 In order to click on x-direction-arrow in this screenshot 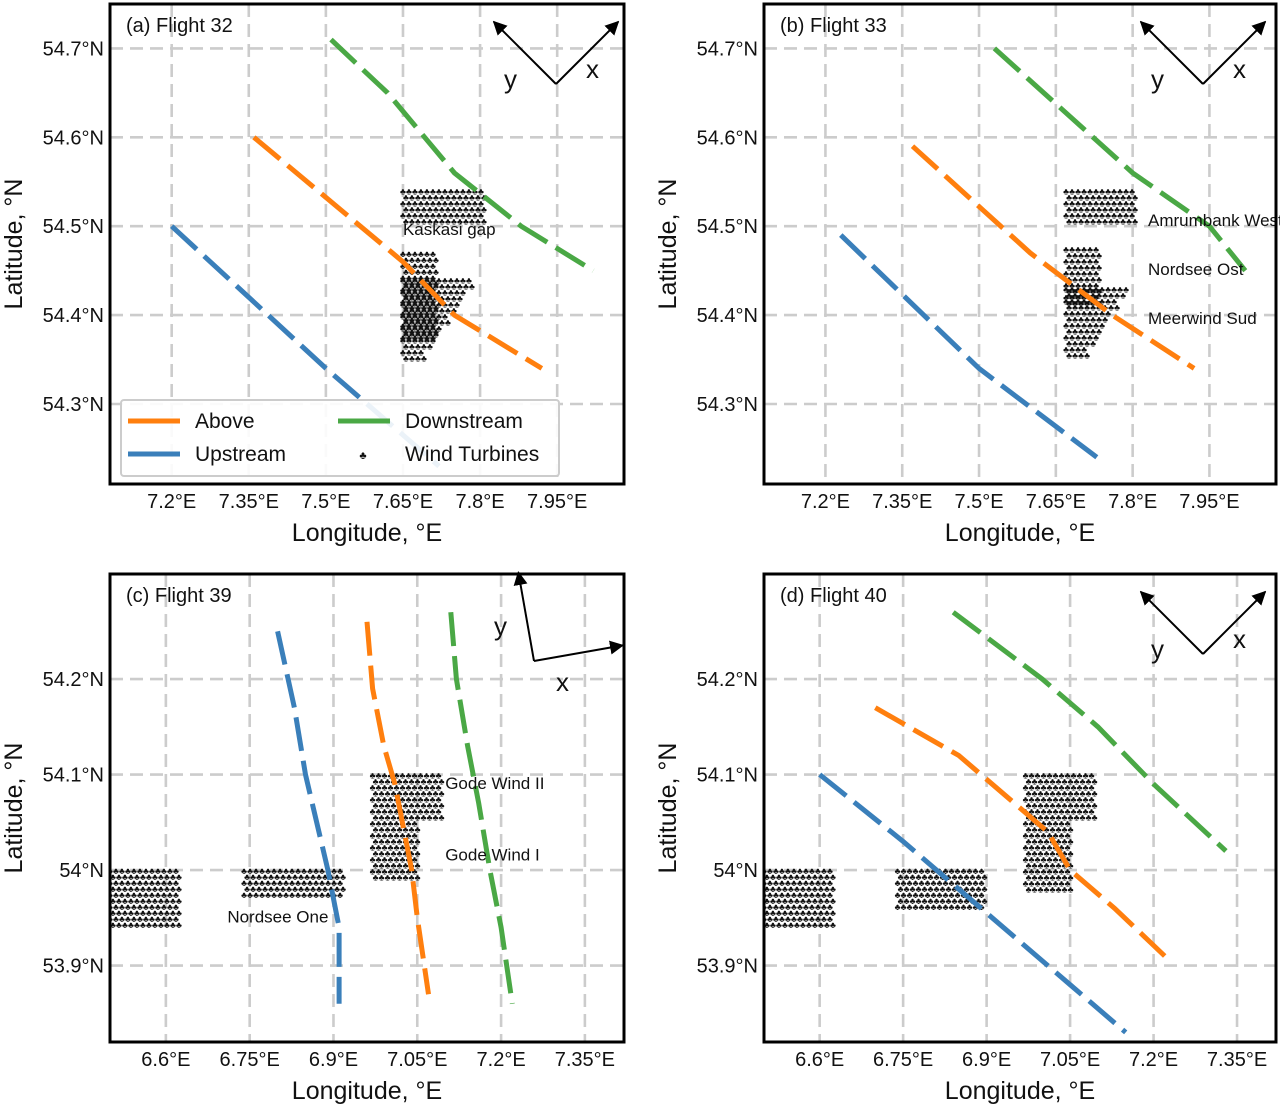, I will do `click(587, 52)`.